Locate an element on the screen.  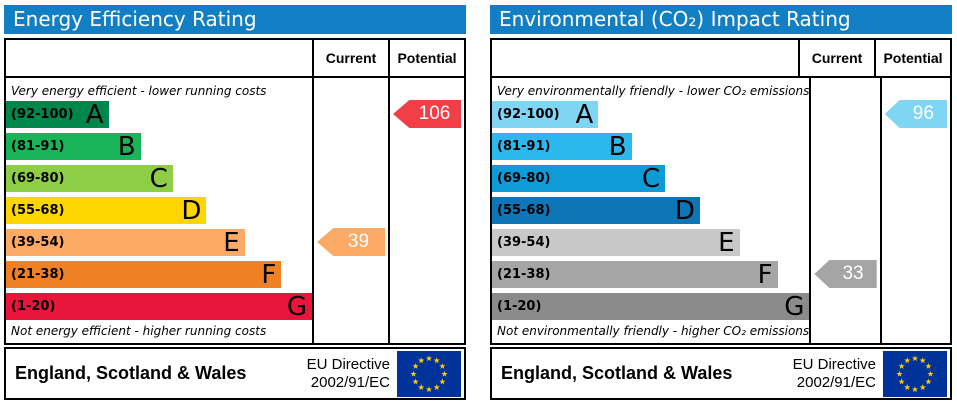
energy-table-header-row: Current Potential is located at coordinates (235, 59).